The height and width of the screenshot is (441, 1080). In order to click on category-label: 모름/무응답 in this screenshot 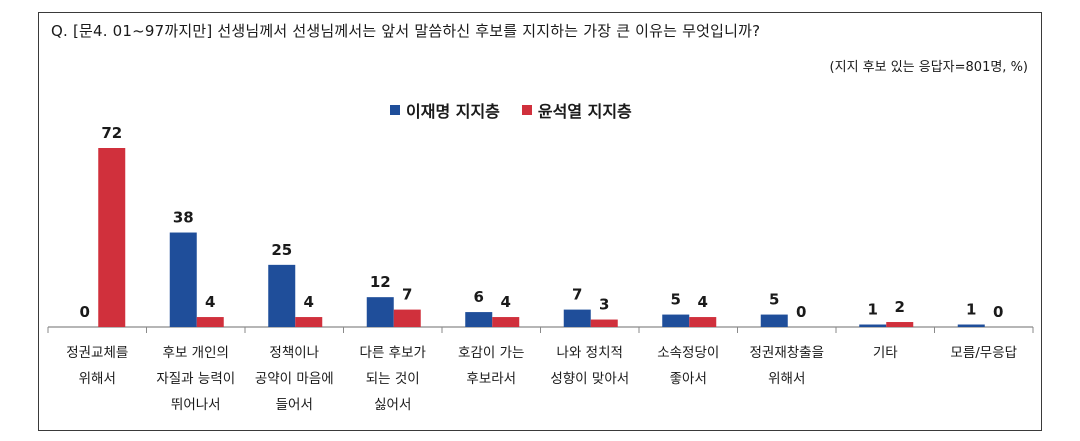, I will do `click(983, 353)`.